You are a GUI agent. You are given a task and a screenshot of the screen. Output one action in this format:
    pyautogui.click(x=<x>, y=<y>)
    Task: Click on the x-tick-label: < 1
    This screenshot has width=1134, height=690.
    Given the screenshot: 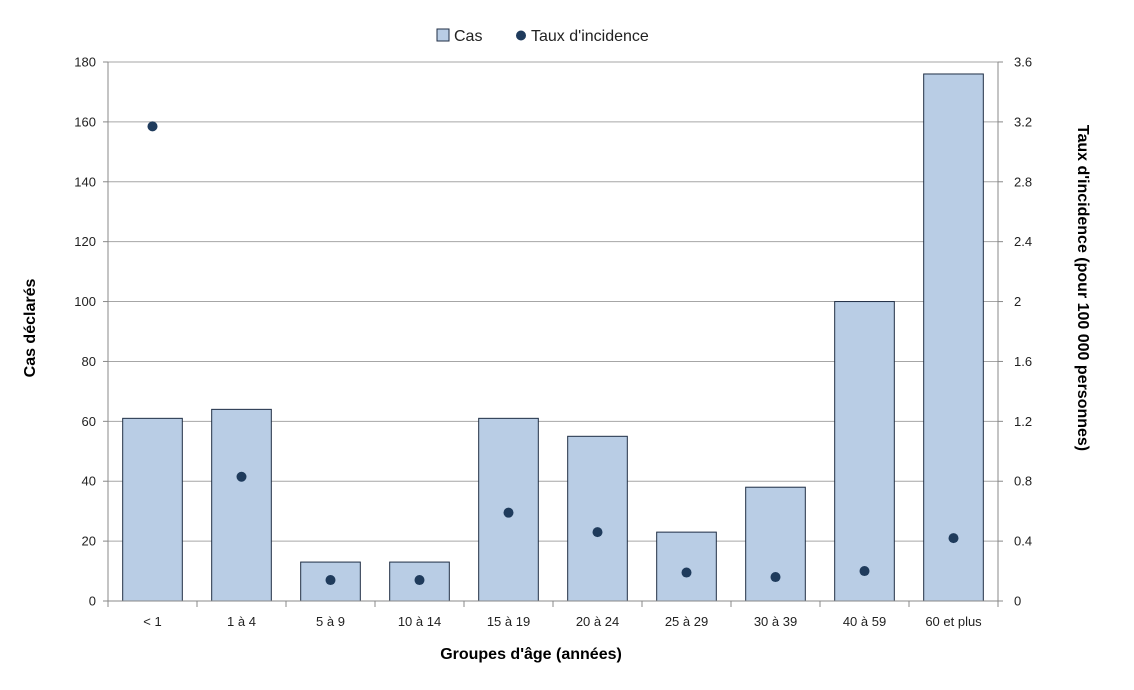 What is the action you would take?
    pyautogui.click(x=152, y=621)
    